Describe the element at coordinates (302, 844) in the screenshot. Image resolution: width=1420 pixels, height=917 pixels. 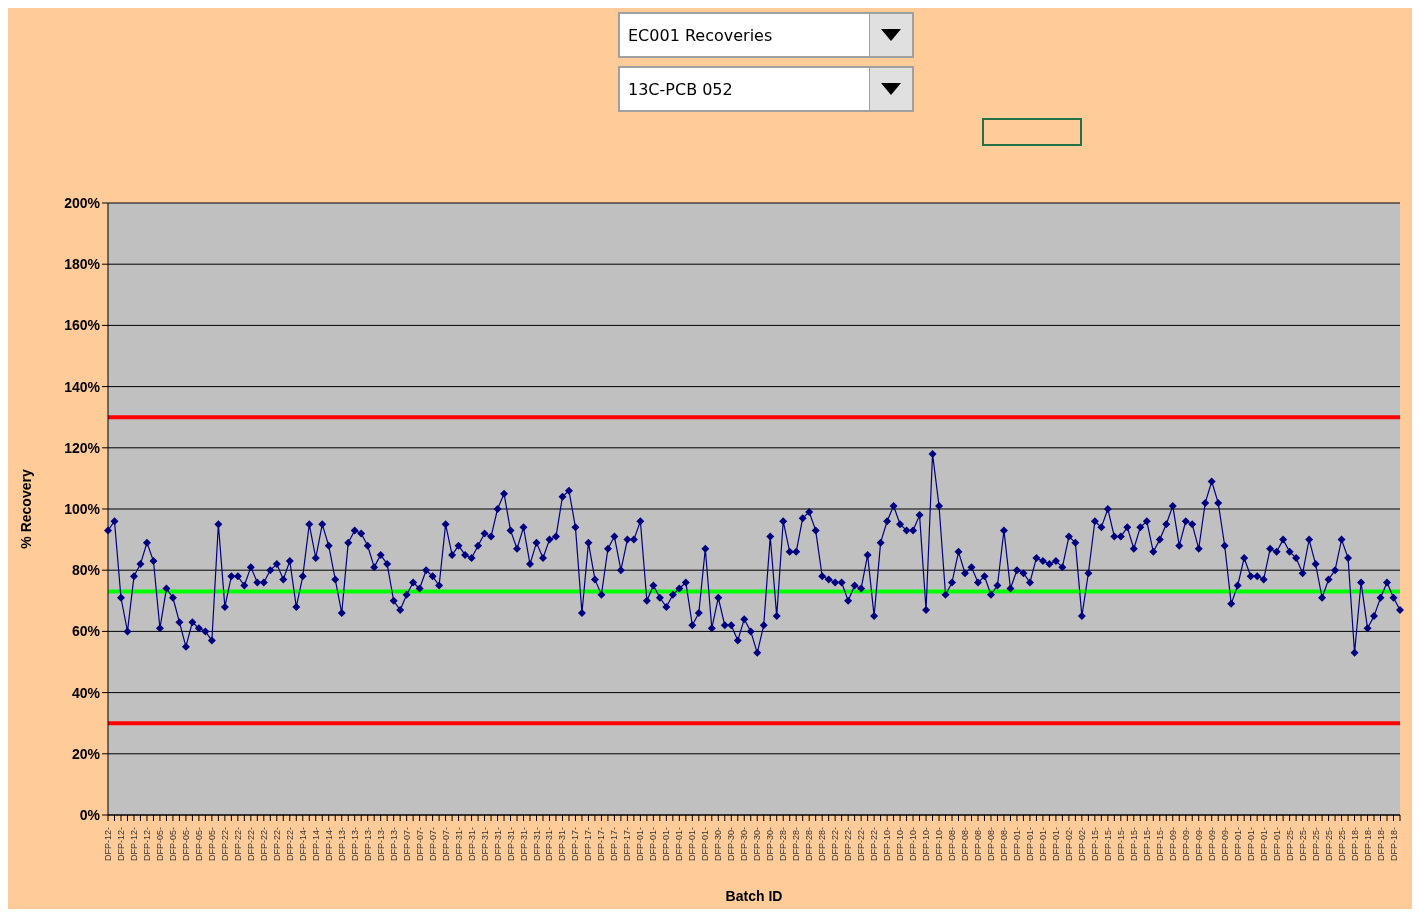
I see `x-tick-label: DFP-14-` at that location.